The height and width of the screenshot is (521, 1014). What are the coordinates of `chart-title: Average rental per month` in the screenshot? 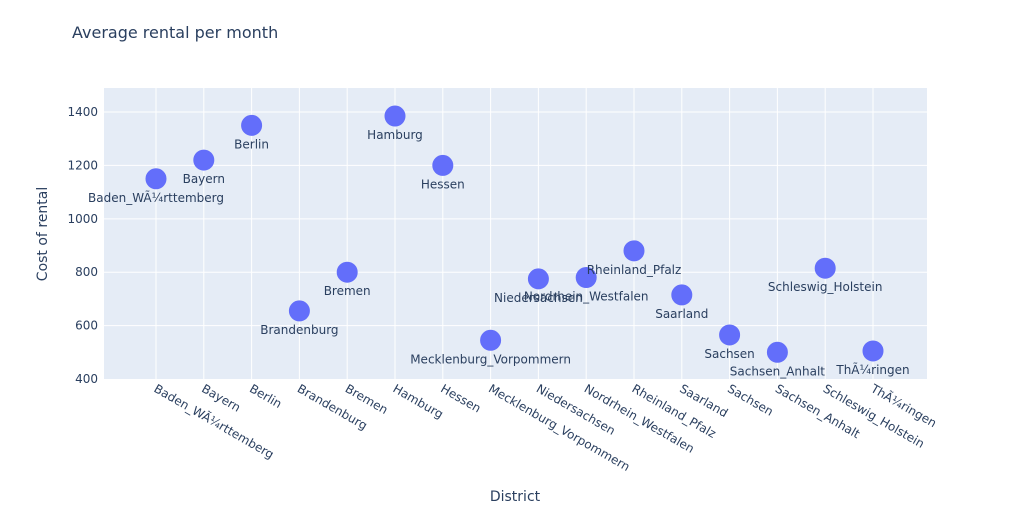 It's located at (175, 32).